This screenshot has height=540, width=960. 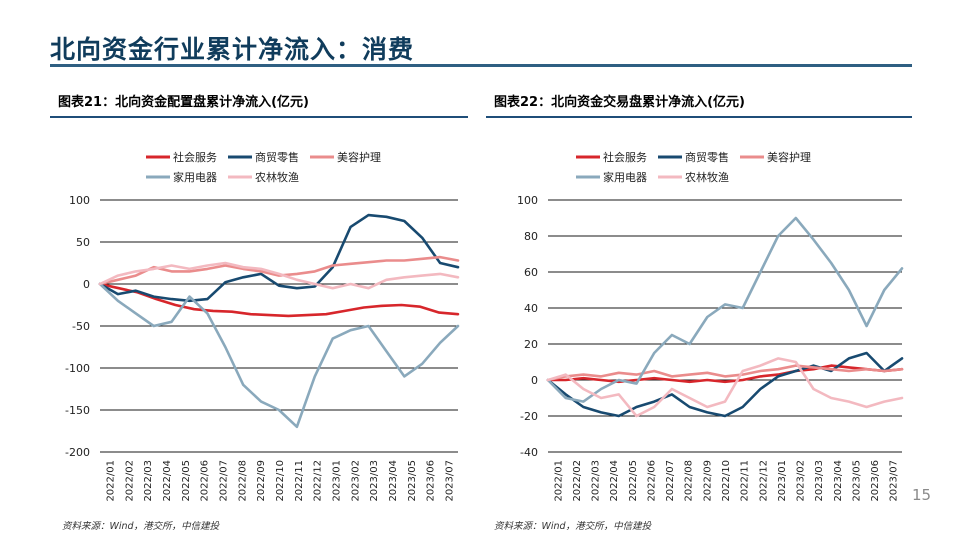 What do you see at coordinates (922, 495) in the screenshot?
I see `page-number: 15` at bounding box center [922, 495].